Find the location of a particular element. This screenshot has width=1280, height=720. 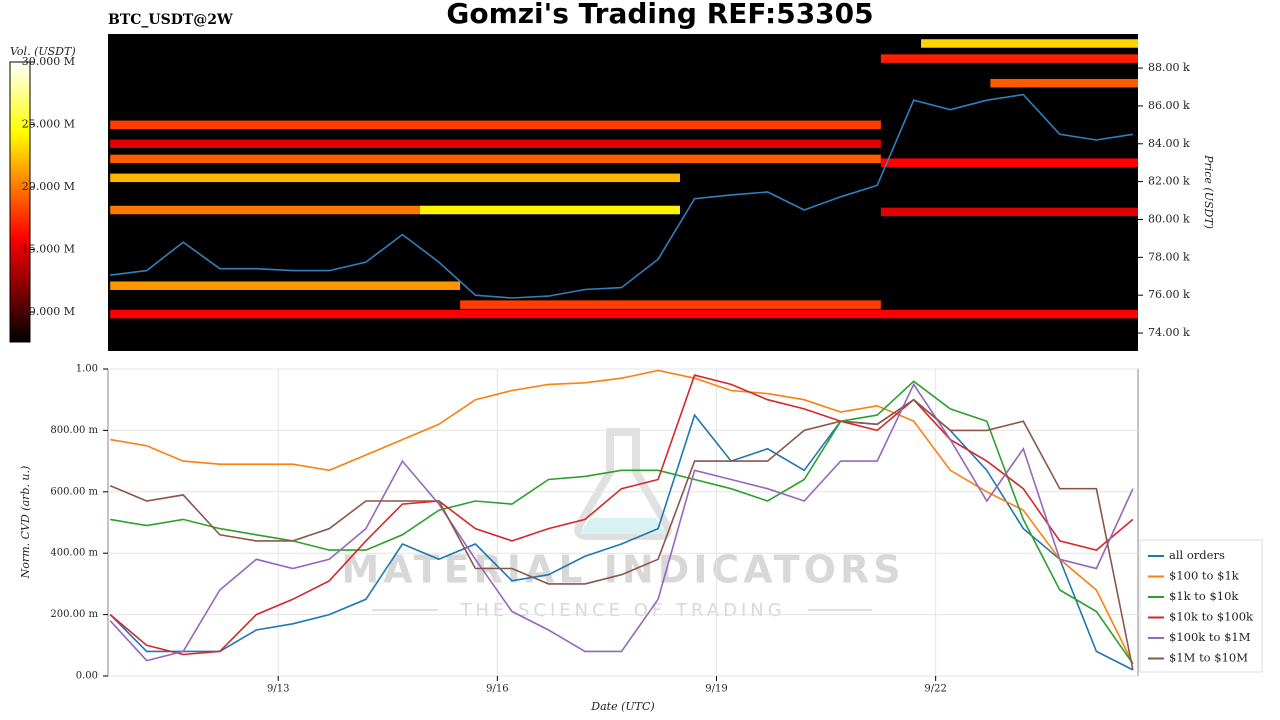

y-tick-label: 82.00 k is located at coordinates (1169, 181).